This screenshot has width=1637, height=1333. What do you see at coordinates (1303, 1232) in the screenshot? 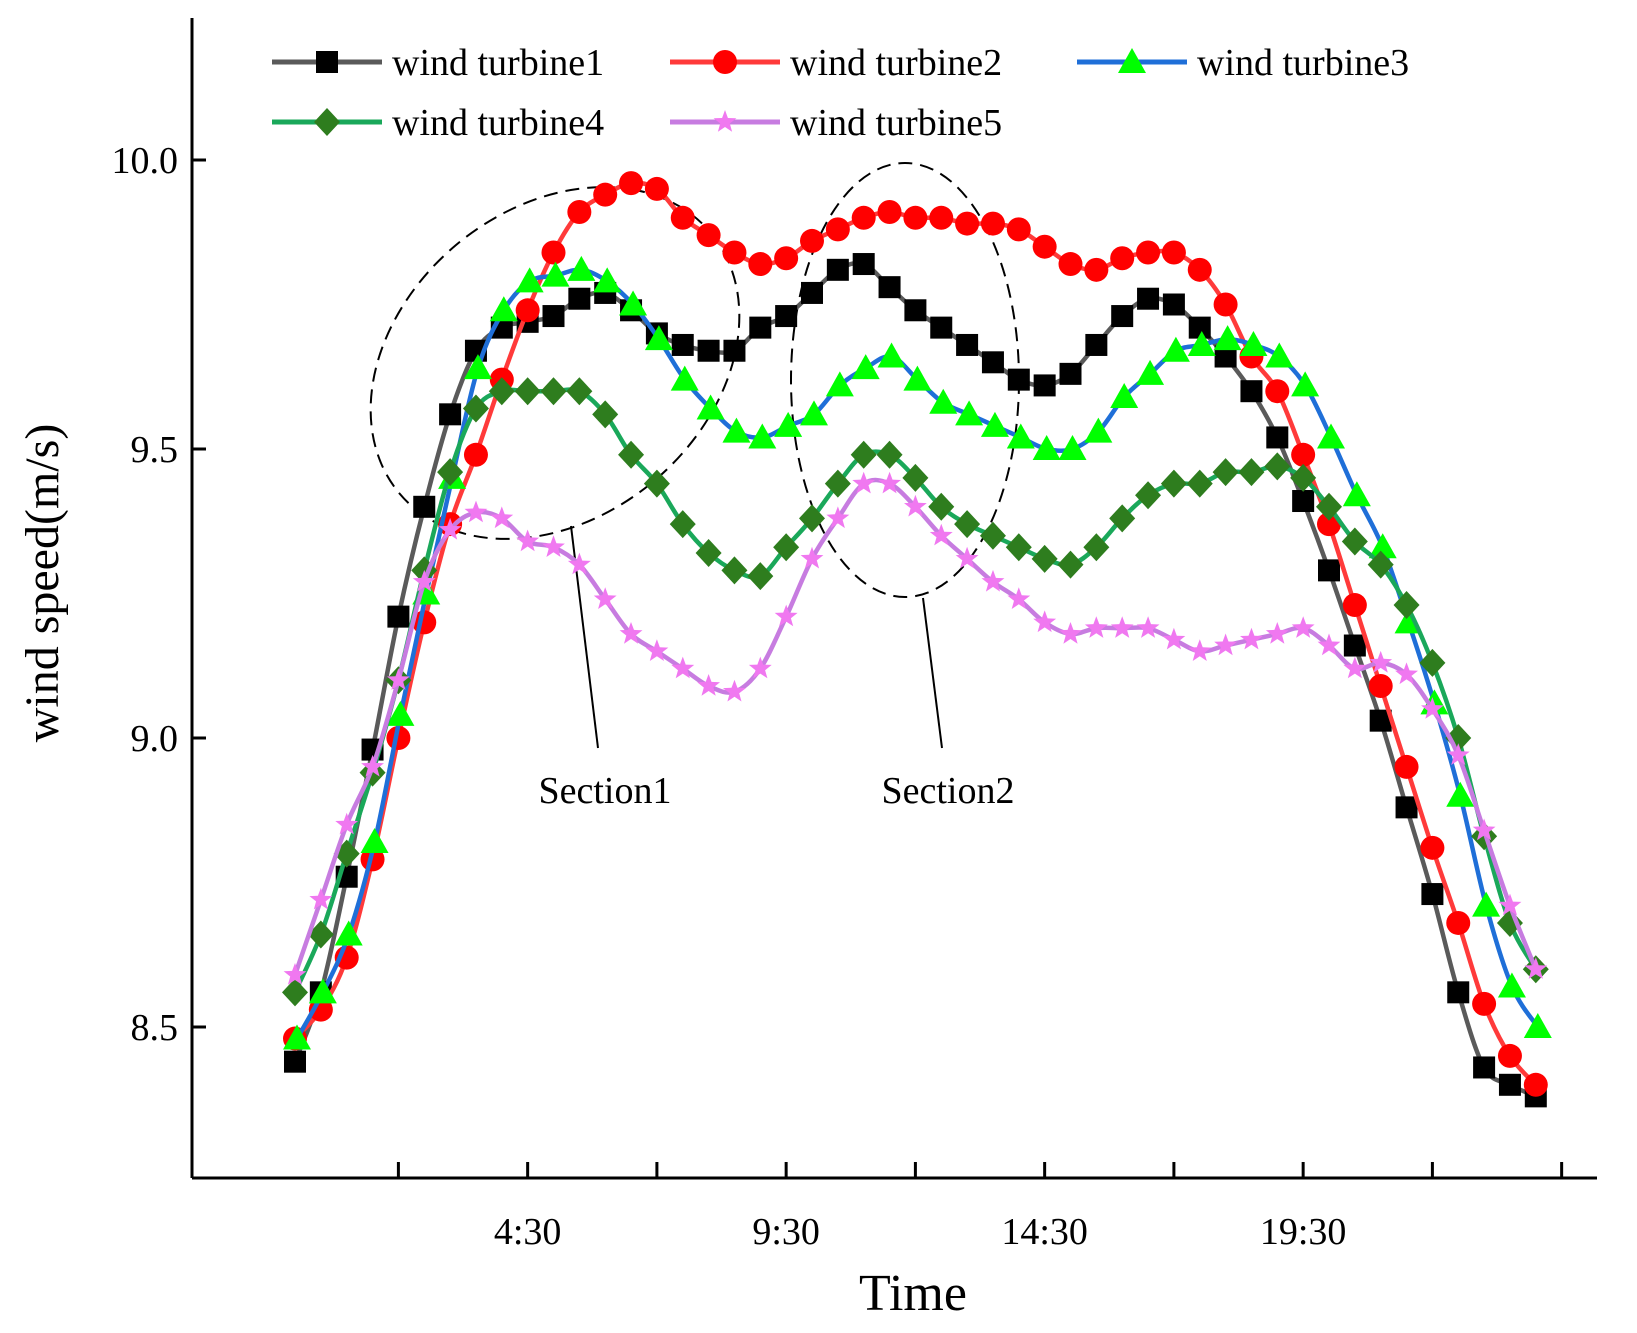
I see `x-tick-label: 19:30` at bounding box center [1303, 1232].